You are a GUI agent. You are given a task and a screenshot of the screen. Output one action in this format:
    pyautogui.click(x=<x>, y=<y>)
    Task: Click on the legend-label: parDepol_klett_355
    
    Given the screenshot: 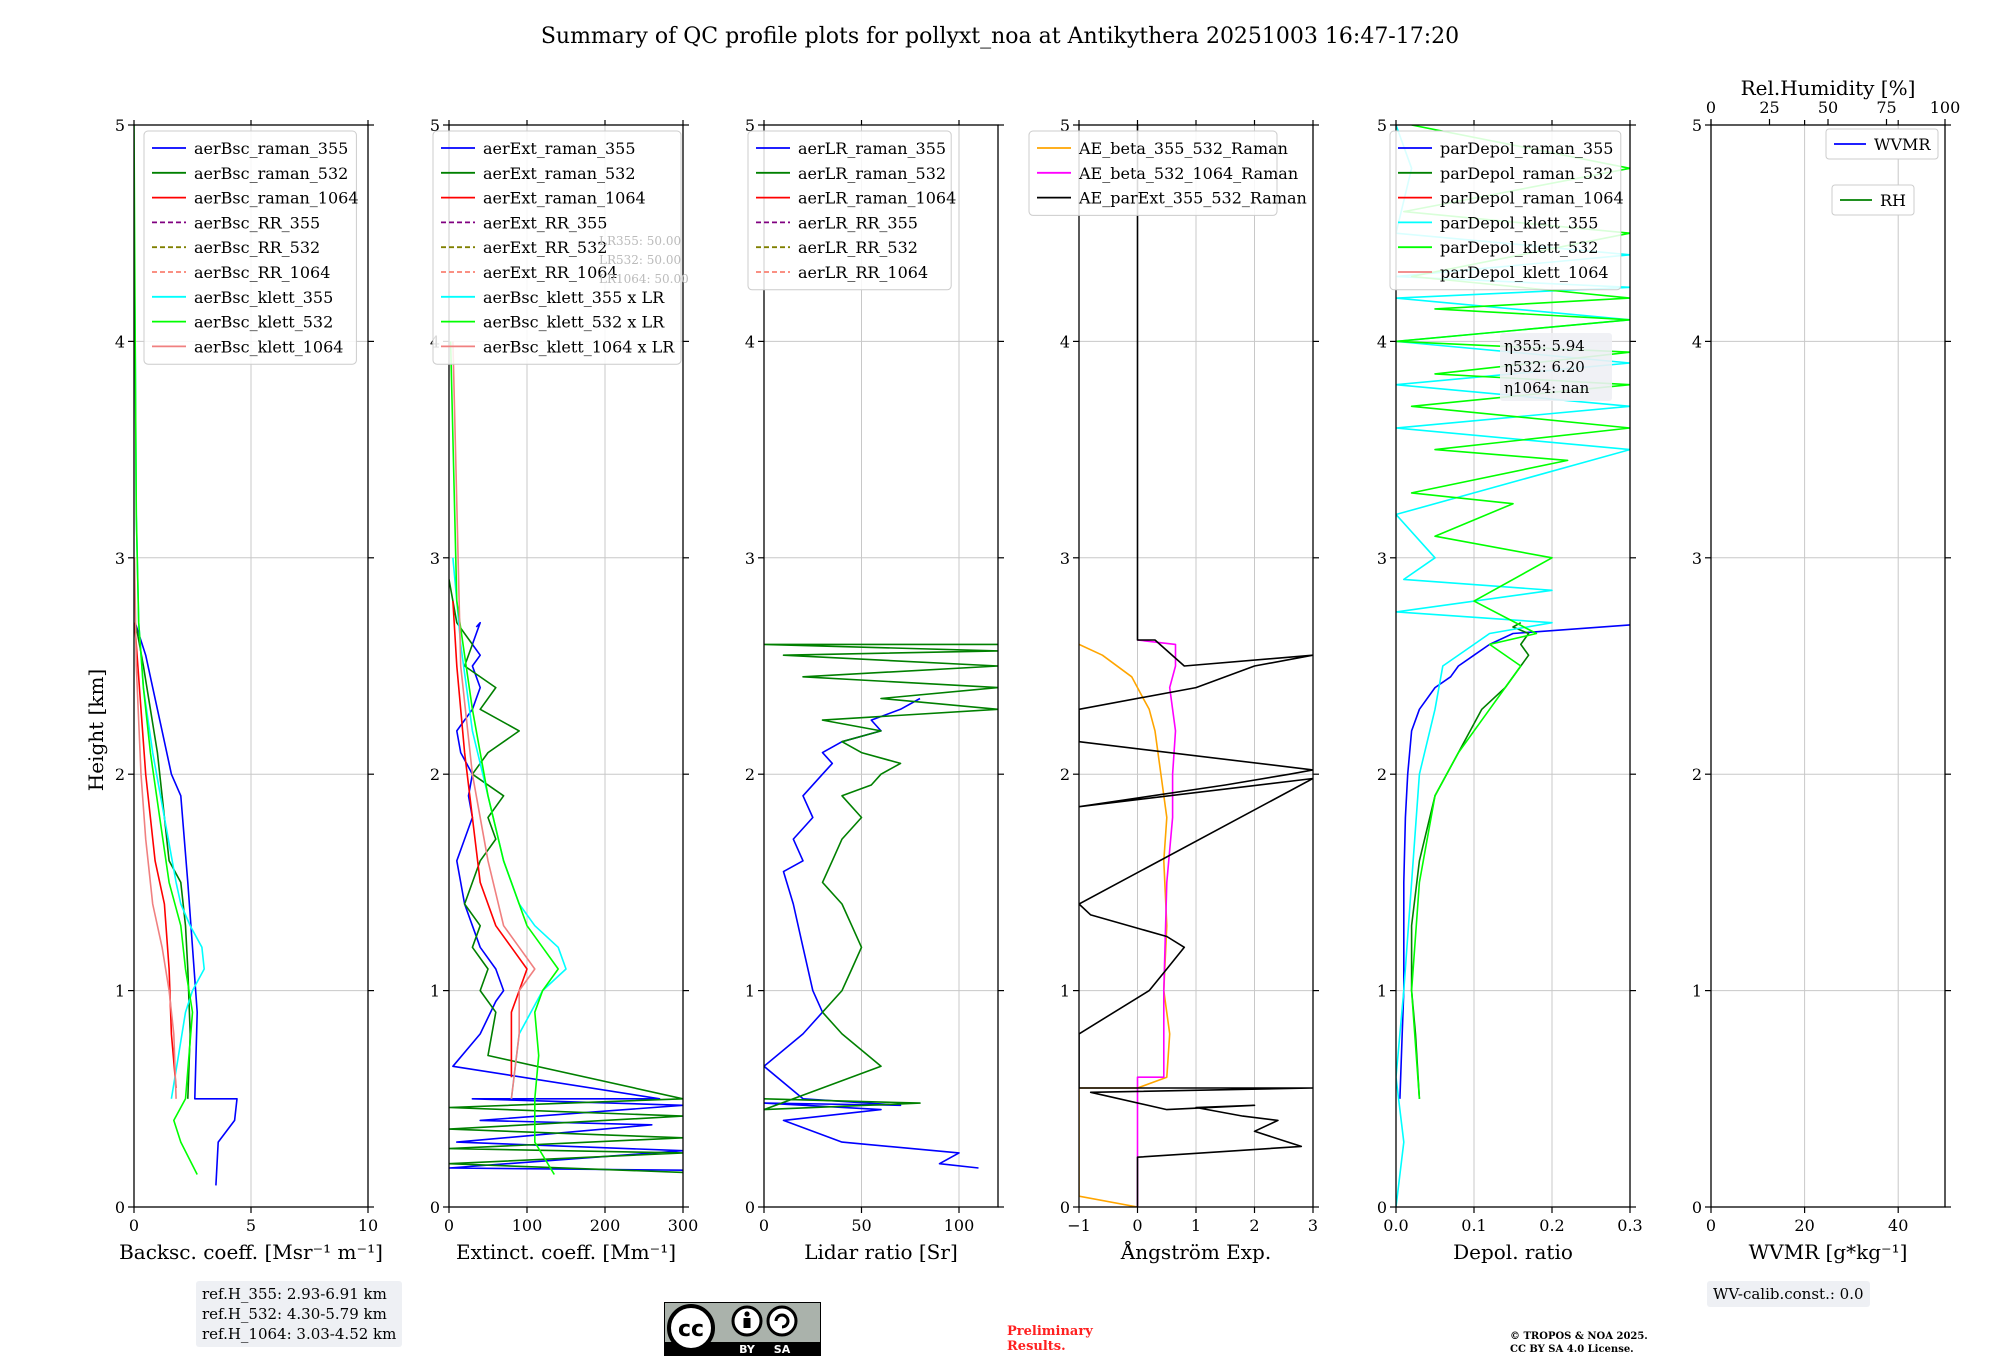 What is the action you would take?
    pyautogui.click(x=1519, y=222)
    